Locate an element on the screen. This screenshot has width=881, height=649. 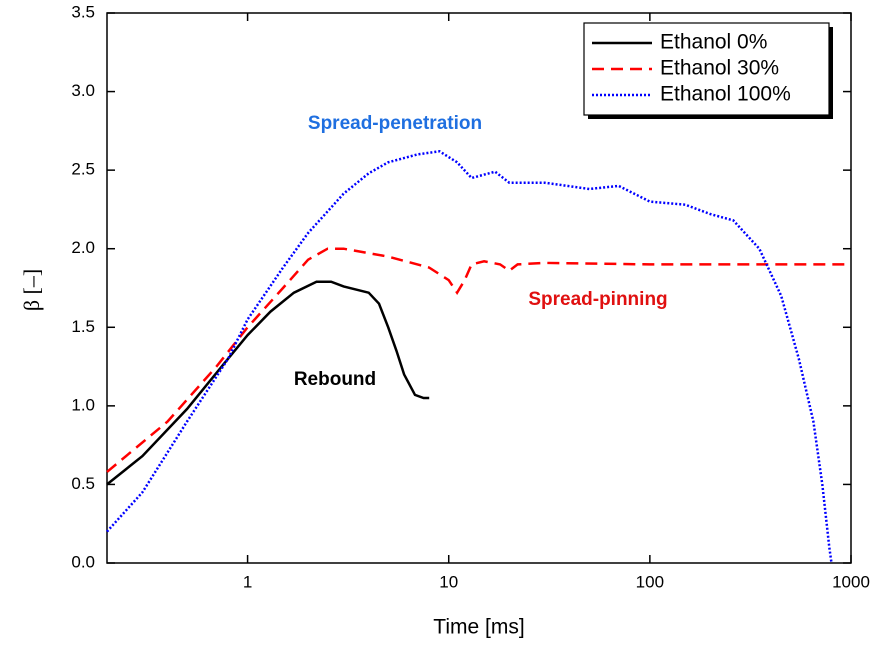
y-axis-title: β [–] is located at coordinates (31, 290).